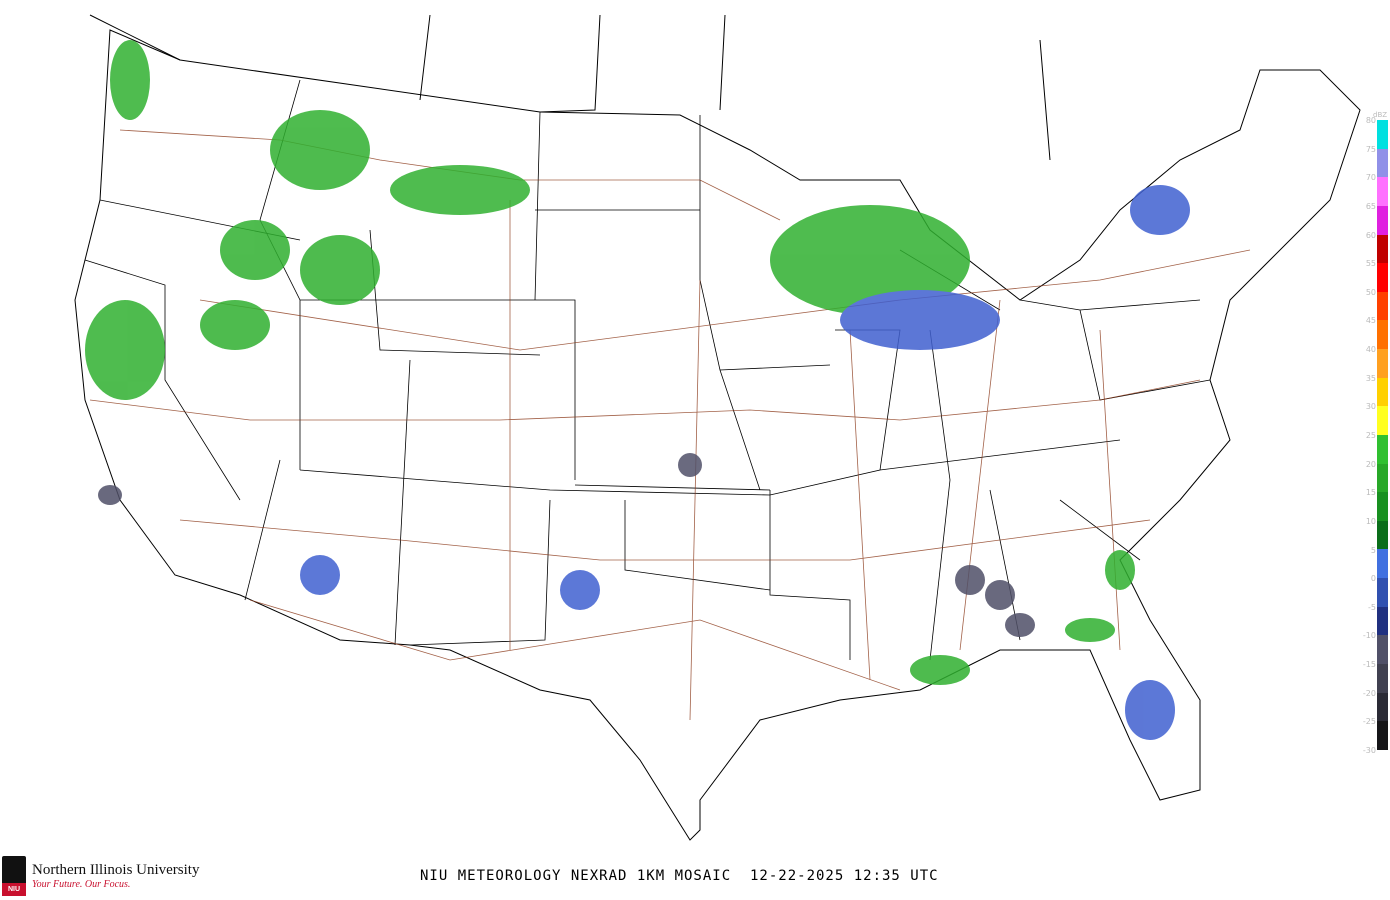 The image size is (1390, 900). I want to click on university-name: Northern Illinois University, so click(116, 870).